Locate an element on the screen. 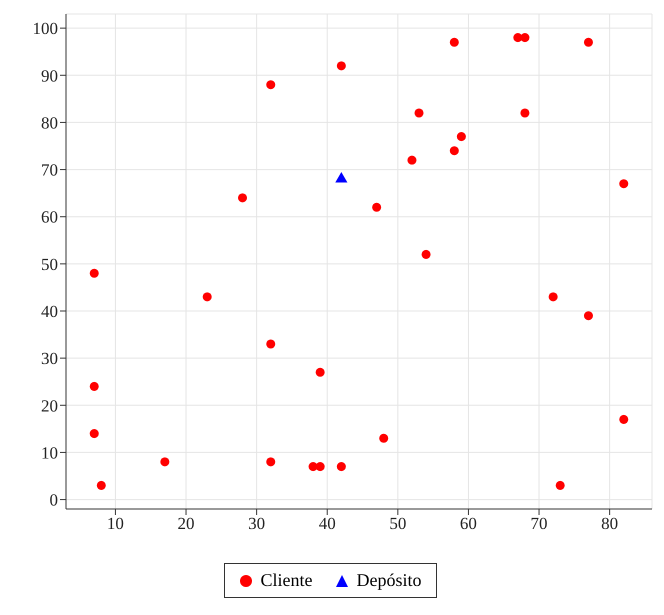  x-tick-label: 20 is located at coordinates (186, 524).